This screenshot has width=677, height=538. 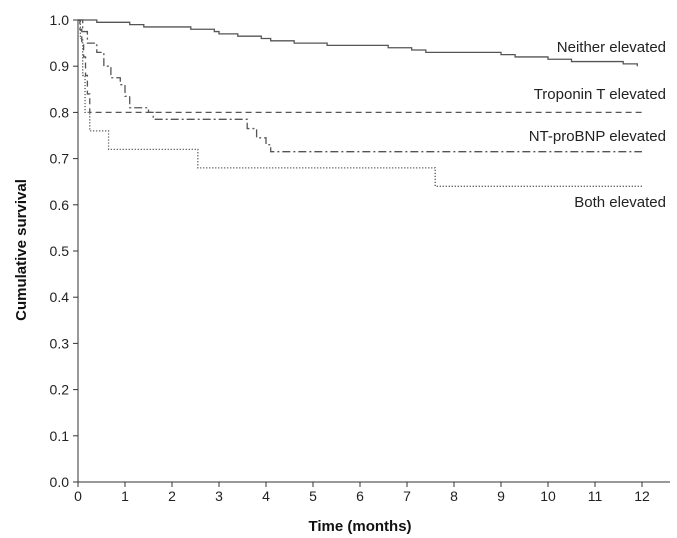 I want to click on x-tick-label: 10, so click(x=548, y=496).